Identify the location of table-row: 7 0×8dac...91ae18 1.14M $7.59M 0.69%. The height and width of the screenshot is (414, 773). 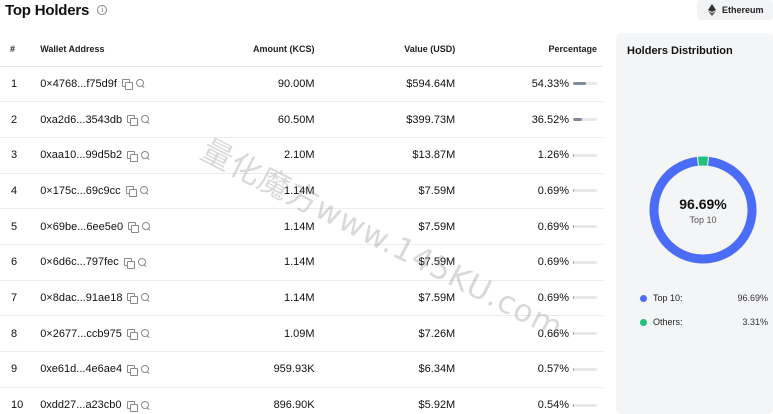
(301, 298).